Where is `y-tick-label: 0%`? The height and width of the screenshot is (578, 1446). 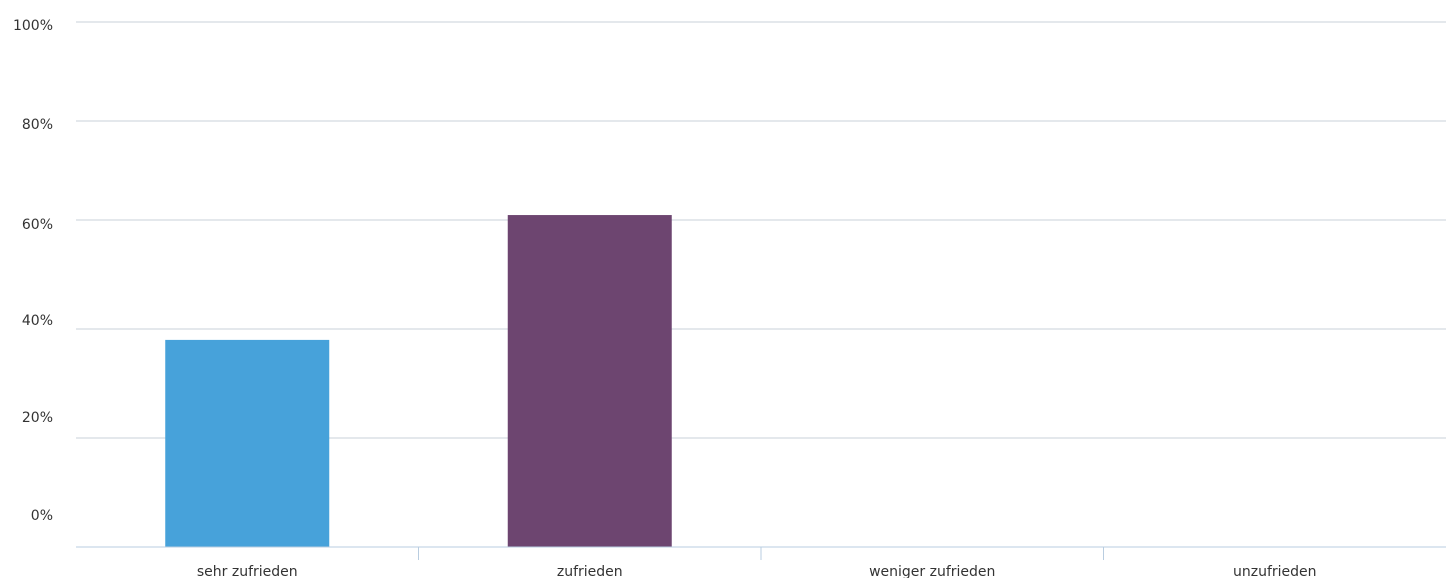
y-tick-label: 0% is located at coordinates (42, 516).